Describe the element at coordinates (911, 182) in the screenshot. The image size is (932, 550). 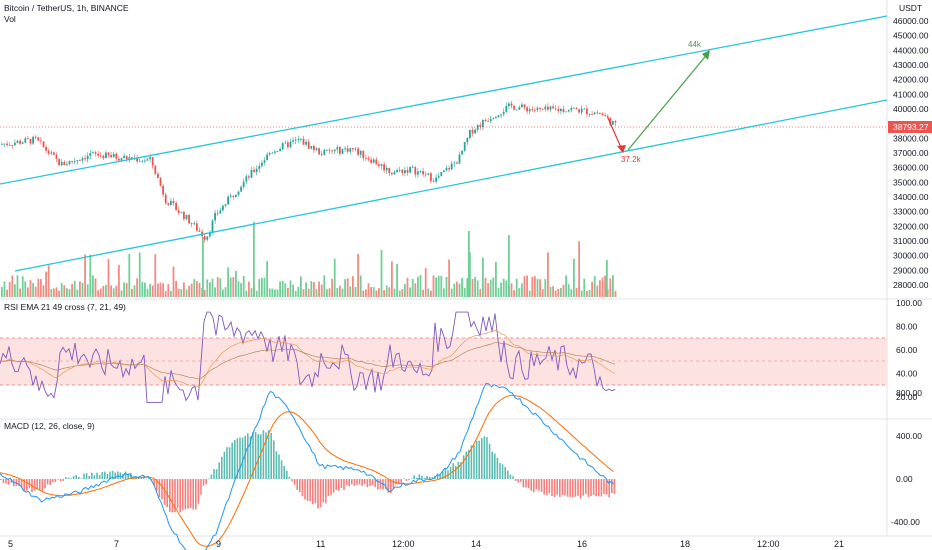
I see `price-tick-label: 35000.00` at that location.